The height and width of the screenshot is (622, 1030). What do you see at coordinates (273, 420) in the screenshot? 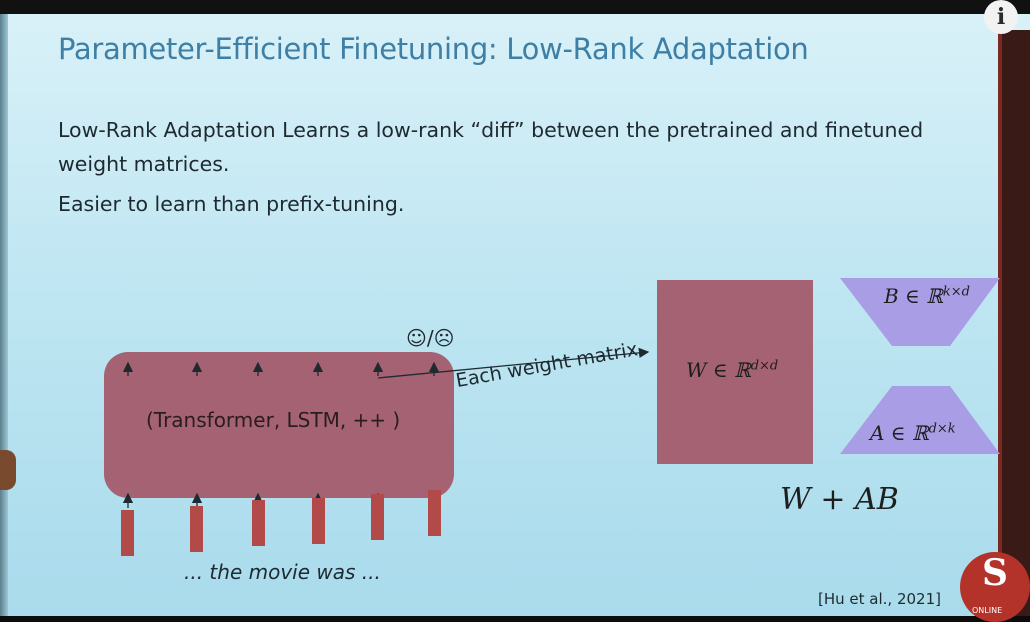
I see `model-label: (Transformer, LSTM, ++ )` at bounding box center [273, 420].